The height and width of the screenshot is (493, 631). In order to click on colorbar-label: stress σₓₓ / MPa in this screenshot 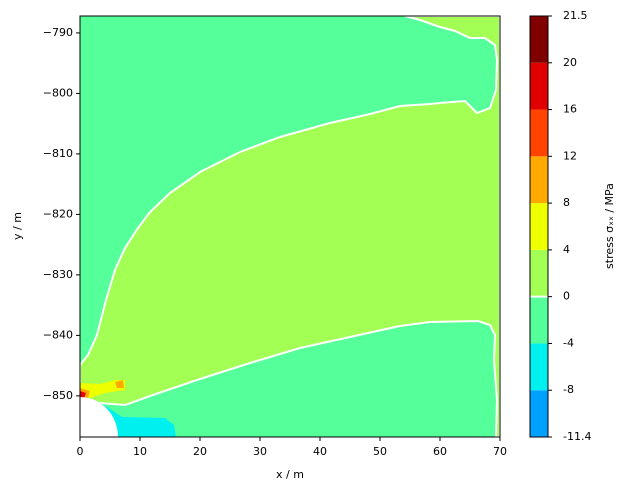, I will do `click(609, 226)`.